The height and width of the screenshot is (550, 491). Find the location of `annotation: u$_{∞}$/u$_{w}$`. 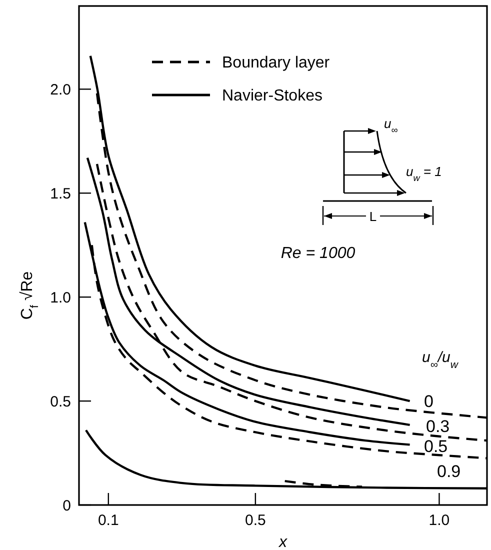

annotation: u$_{∞}$/u$_{w}$ is located at coordinates (441, 360).